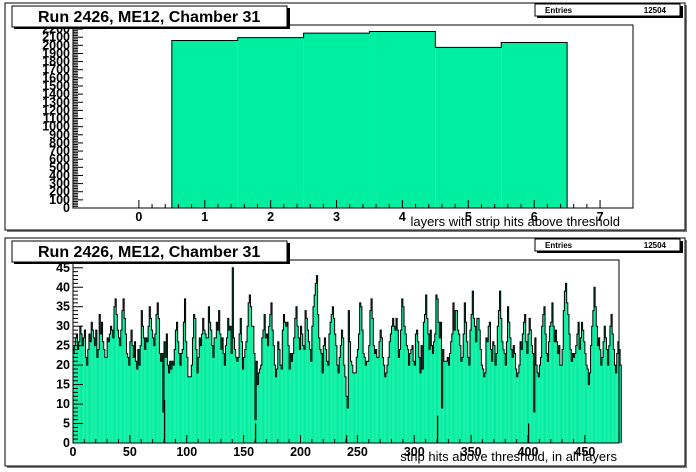  Describe the element at coordinates (346, 439) in the screenshot. I see `histogram-spike-bin` at that location.